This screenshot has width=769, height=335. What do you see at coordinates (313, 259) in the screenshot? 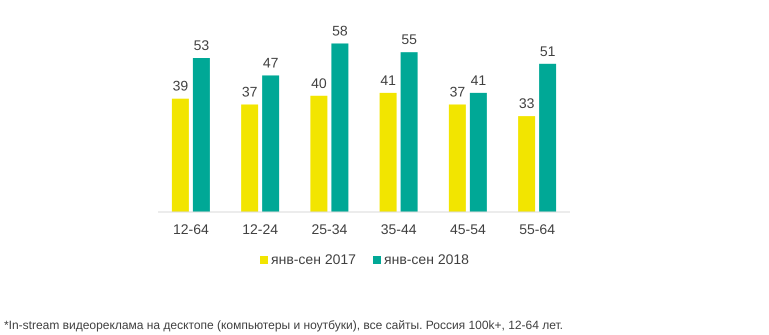
I see `legend-label: янв-сен 2017` at bounding box center [313, 259].